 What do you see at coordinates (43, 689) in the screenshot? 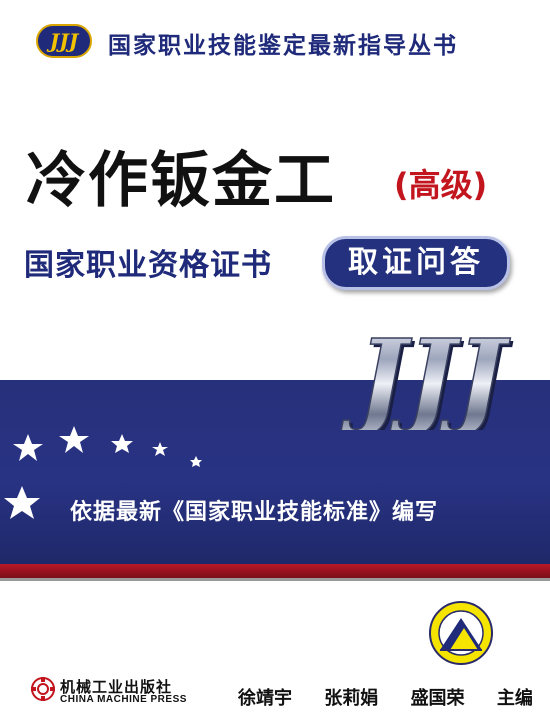
I see `publisher-logo` at bounding box center [43, 689].